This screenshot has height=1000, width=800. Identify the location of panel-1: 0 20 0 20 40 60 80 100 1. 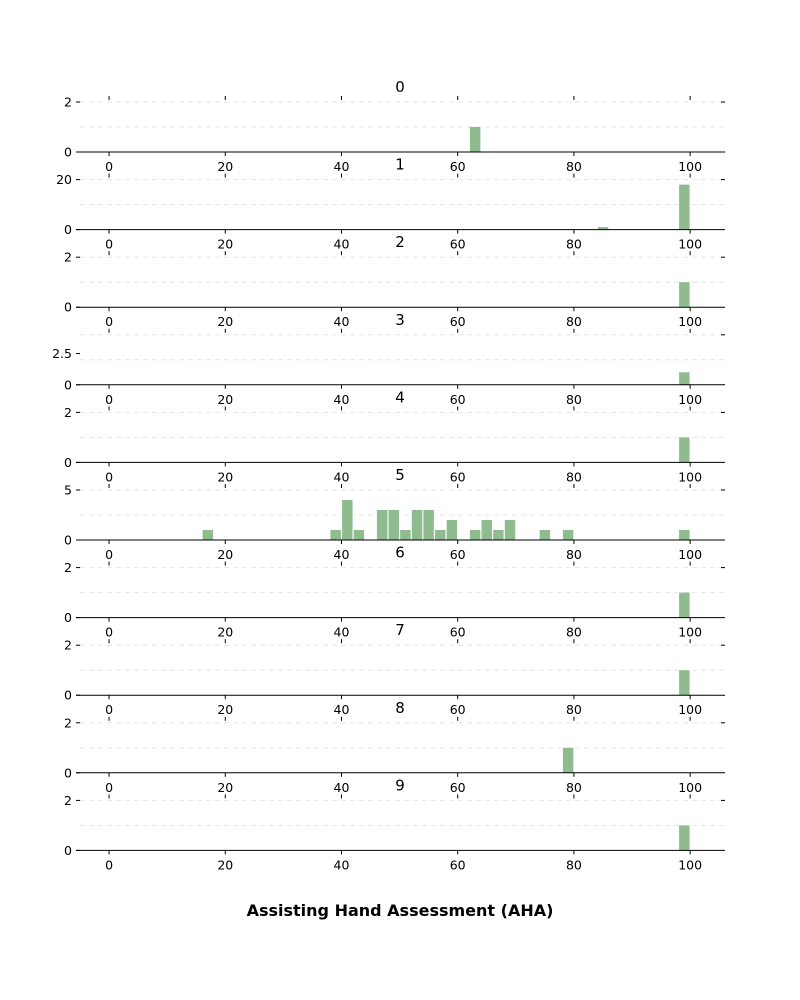
(390, 204).